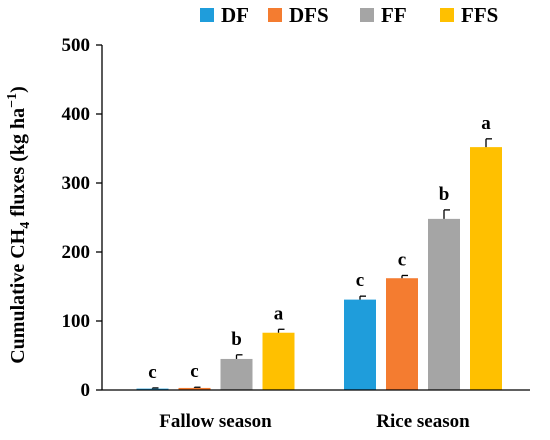  What do you see at coordinates (367, 15) in the screenshot?
I see `legend-swatch-ff` at bounding box center [367, 15].